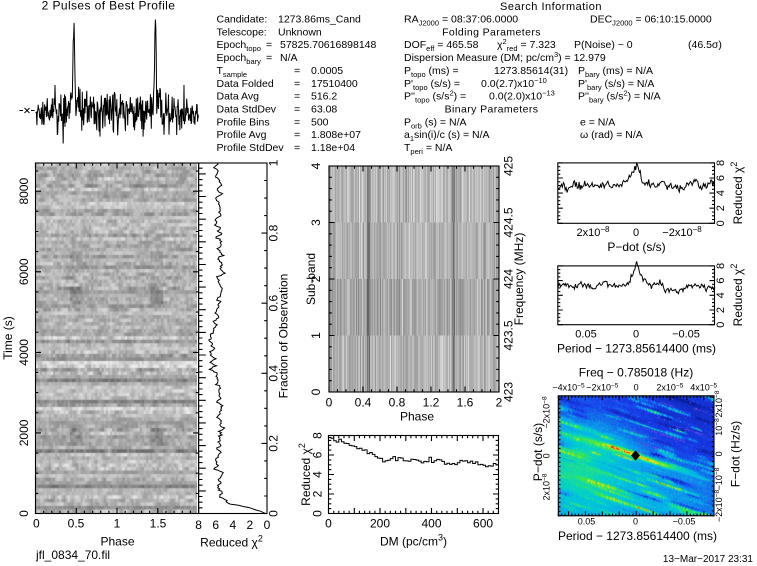 This screenshot has width=757, height=566. What do you see at coordinates (441, 46) in the screenshot?
I see `svg-text: DOFeff = 465.58` at bounding box center [441, 46].